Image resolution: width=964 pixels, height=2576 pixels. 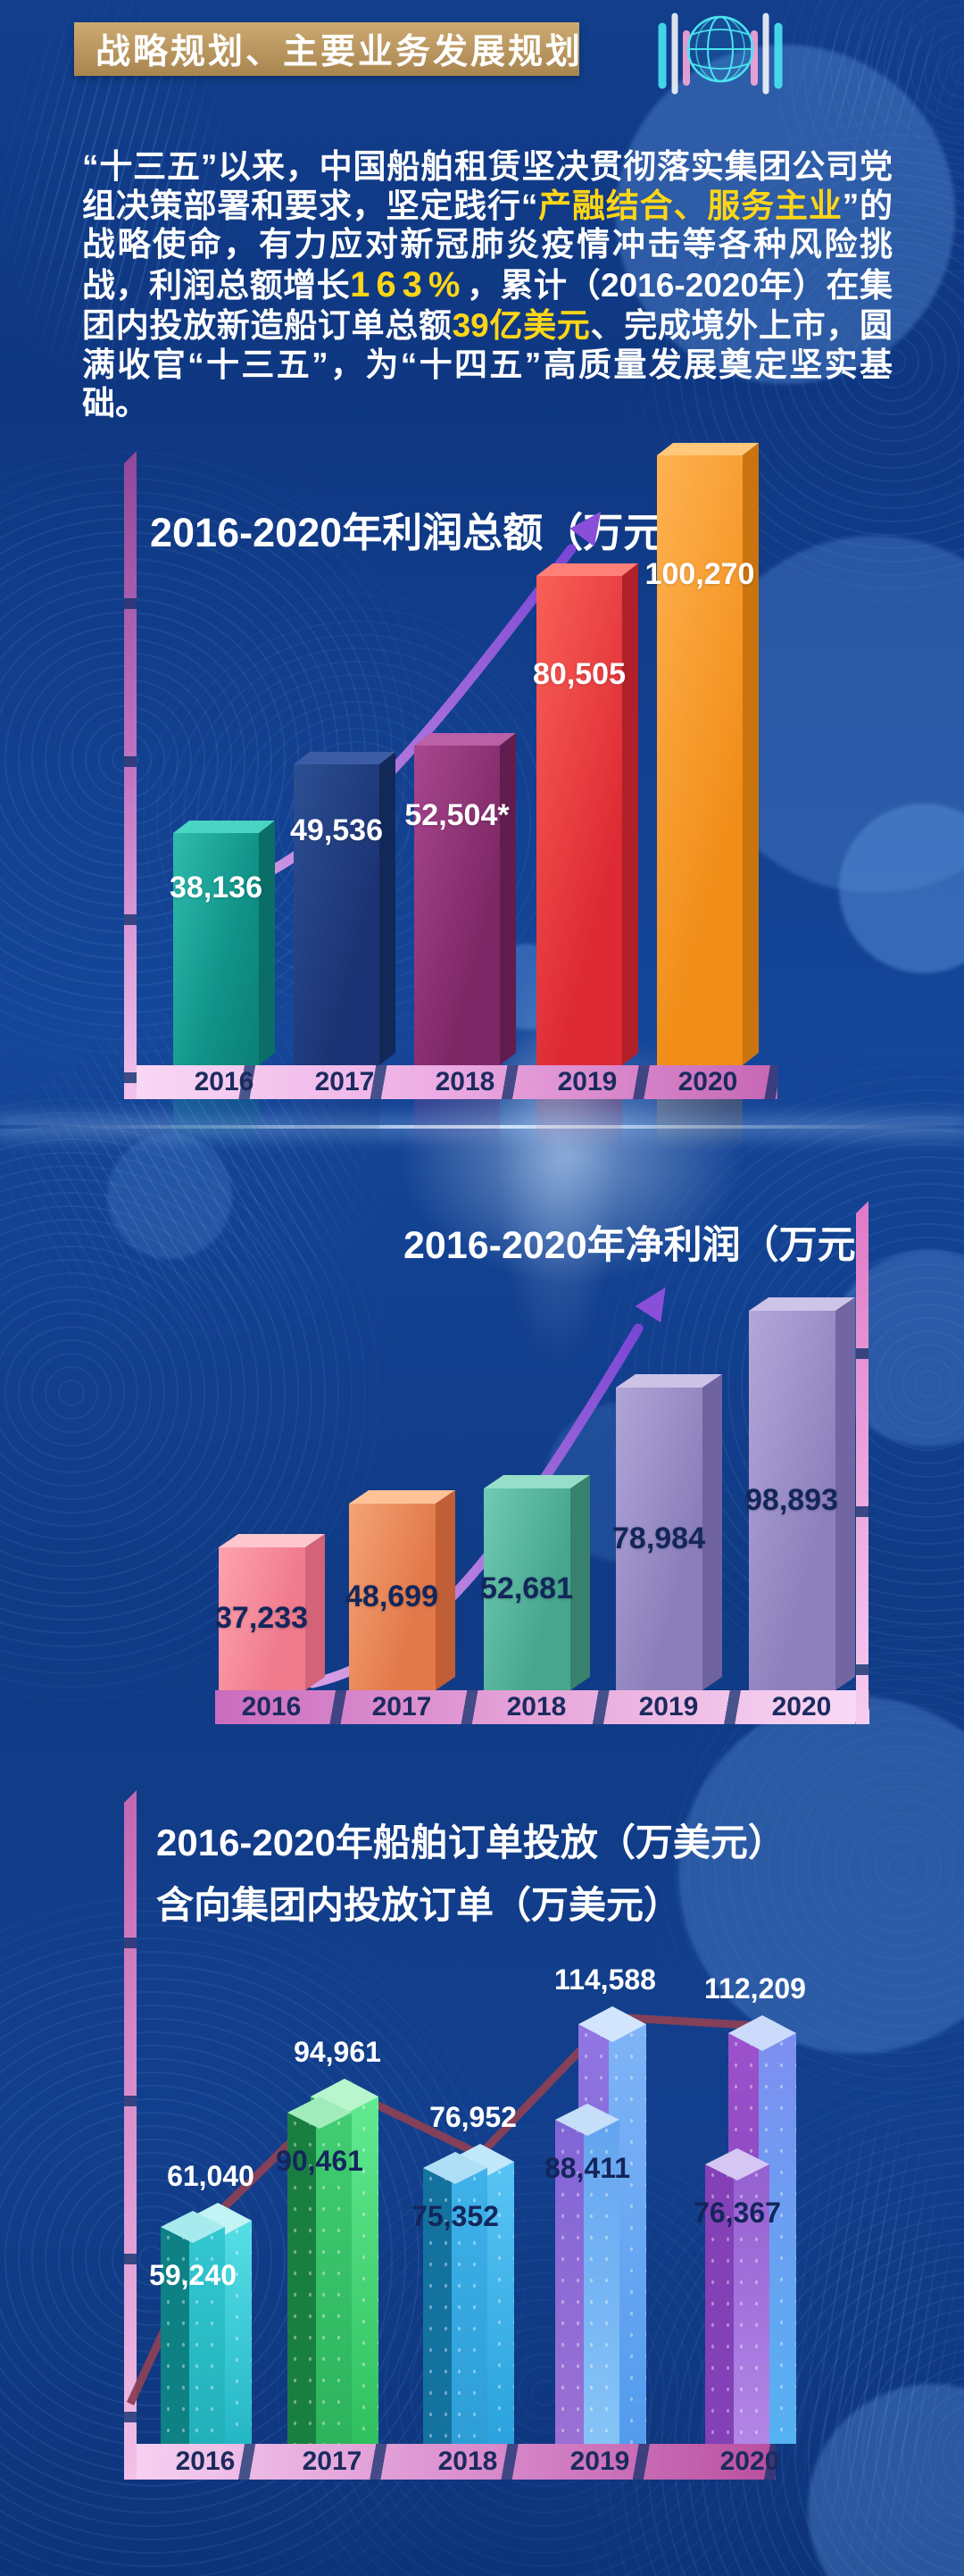 What do you see at coordinates (487, 186) in the screenshot?
I see `intro-segment: “十三五”以来，中国船舶租赁坚决贯彻落实集团公司党组决策部署和要求，坚定践行“` at bounding box center [487, 186].